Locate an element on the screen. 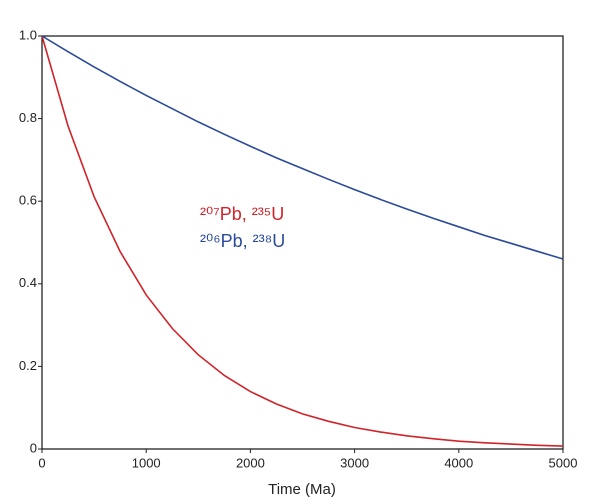 The image size is (598, 504). x-axis-label: Time (Ma) is located at coordinates (302, 489).